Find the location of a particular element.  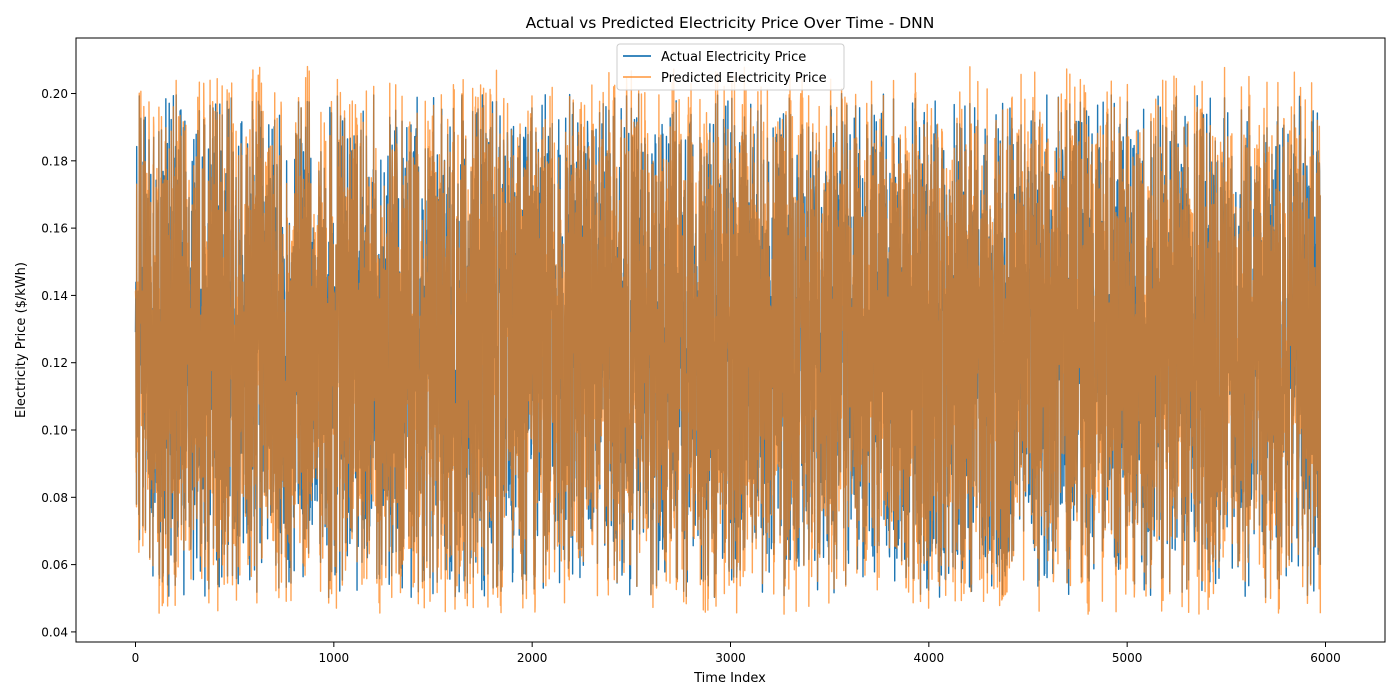

y-tick-label: 0.16 is located at coordinates (54, 229).